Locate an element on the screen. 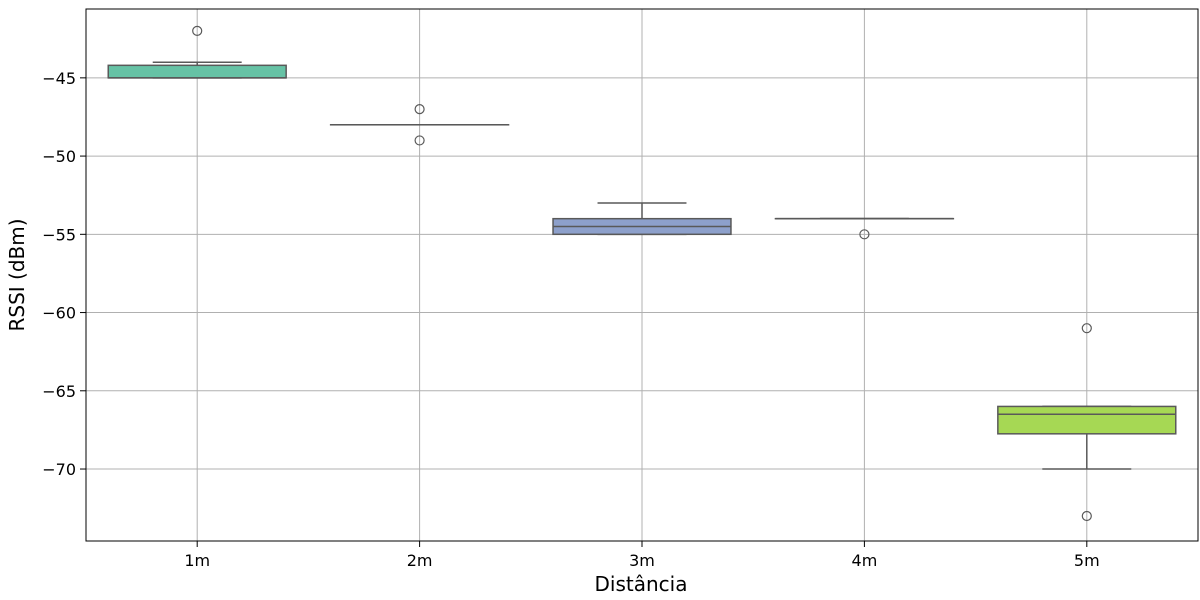 Image resolution: width=1200 pixels, height=600 pixels. x-tick-label: 4m is located at coordinates (865, 560).